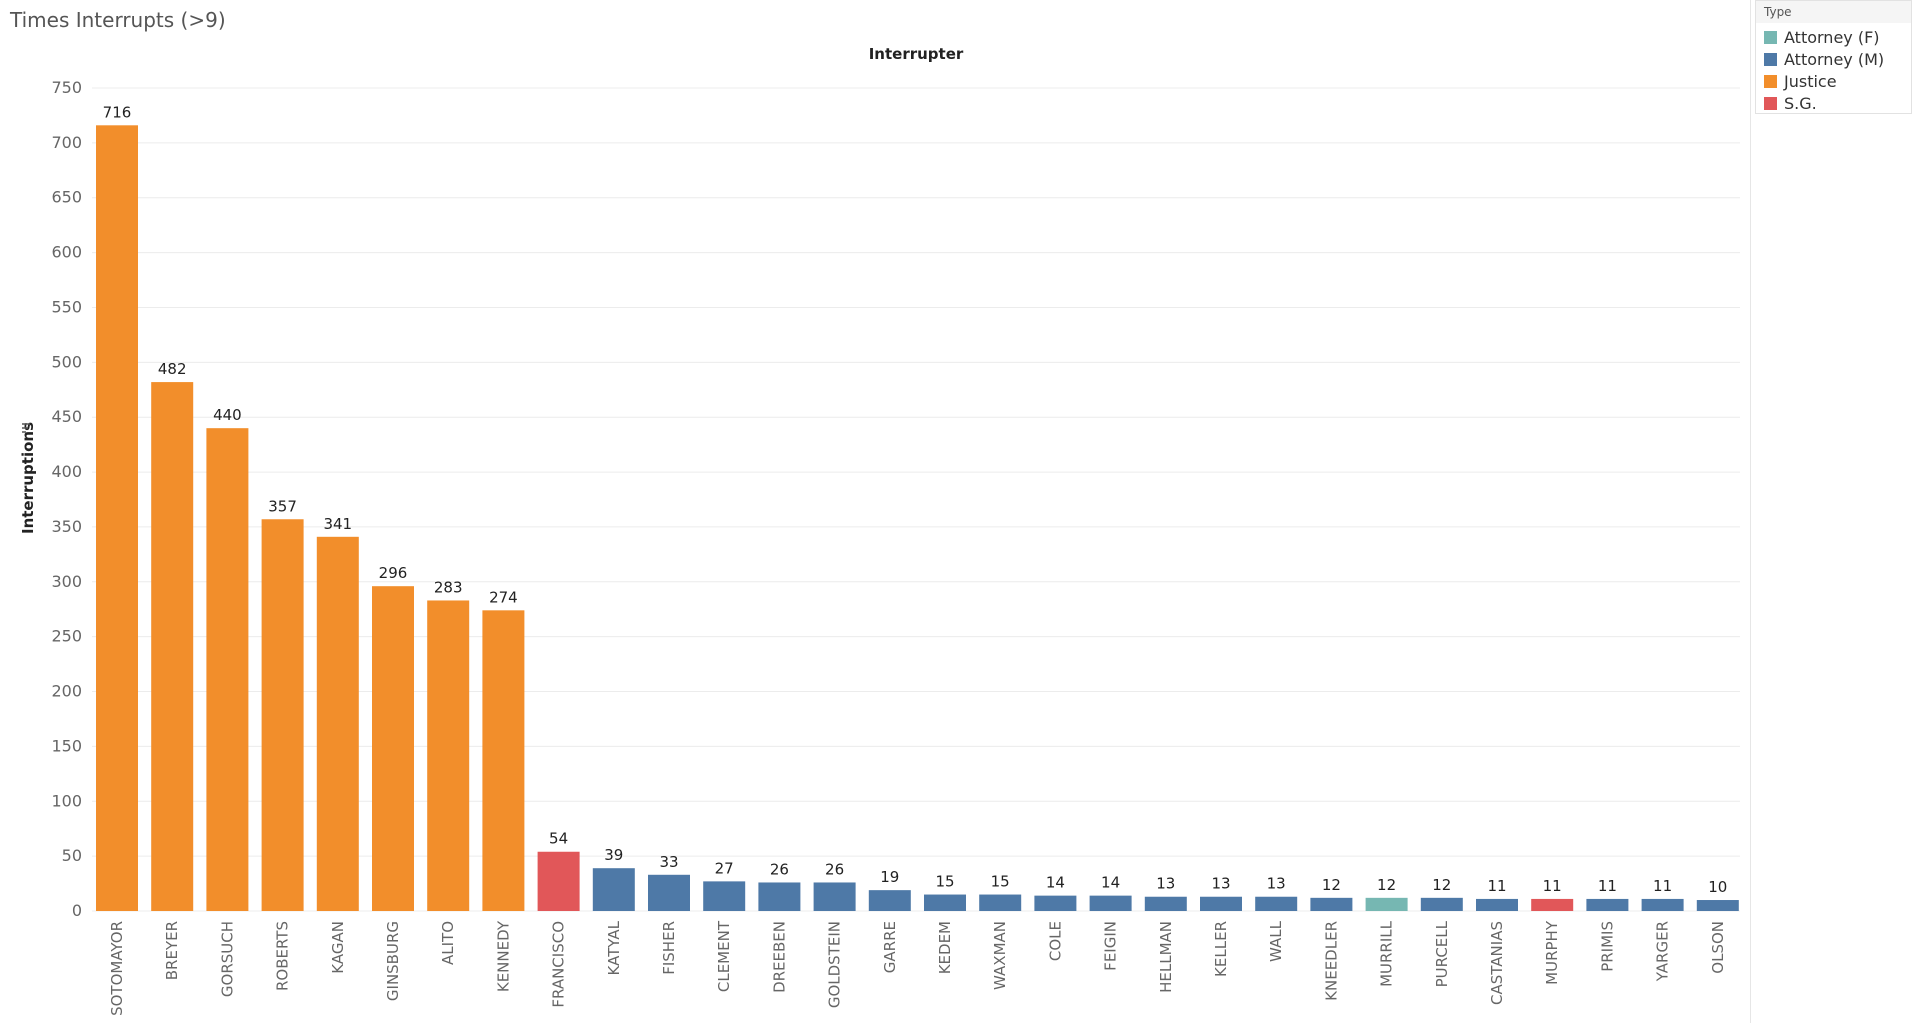  What do you see at coordinates (66, 361) in the screenshot?
I see `y-tick-label: 500` at bounding box center [66, 361].